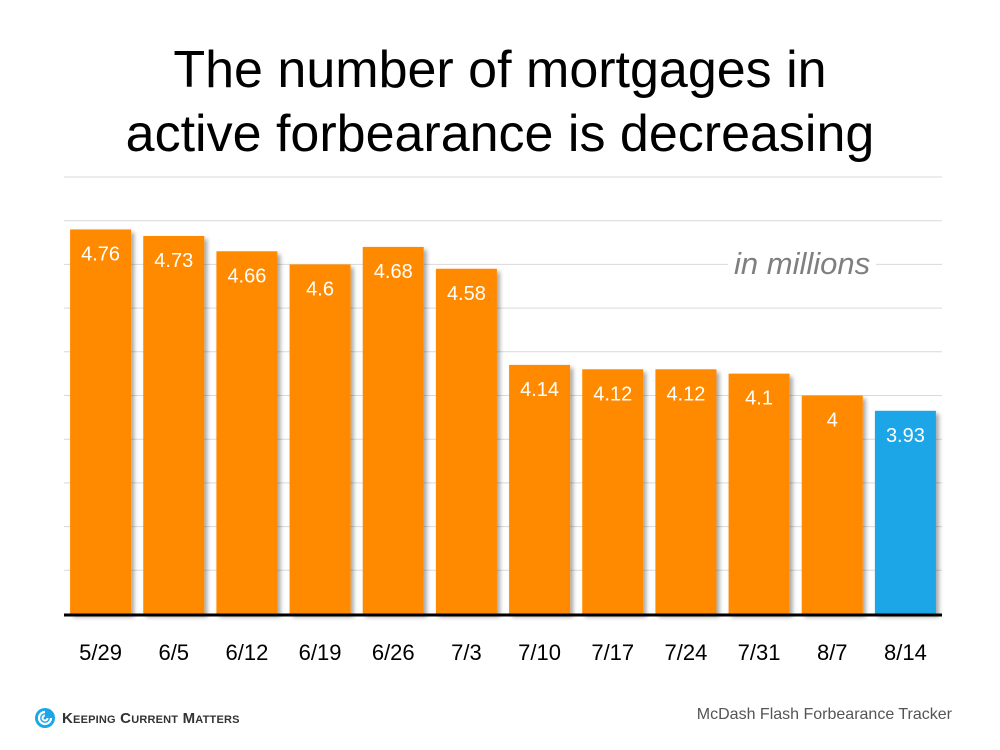 The width and height of the screenshot is (1000, 750). Describe the element at coordinates (173, 652) in the screenshot. I see `x-tick-label: 6/5` at that location.